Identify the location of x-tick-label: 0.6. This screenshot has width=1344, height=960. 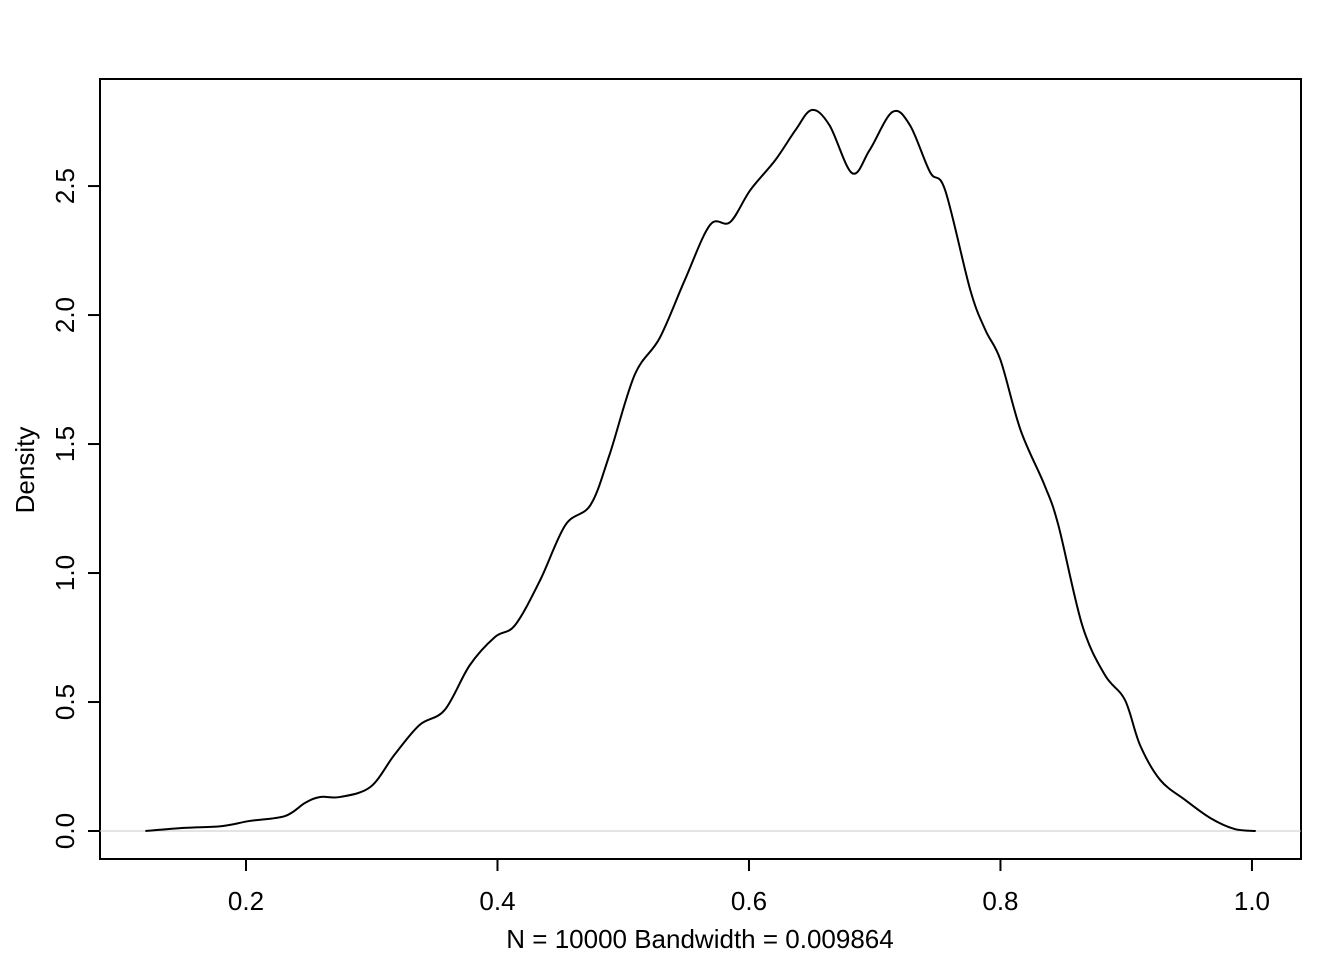
(749, 901).